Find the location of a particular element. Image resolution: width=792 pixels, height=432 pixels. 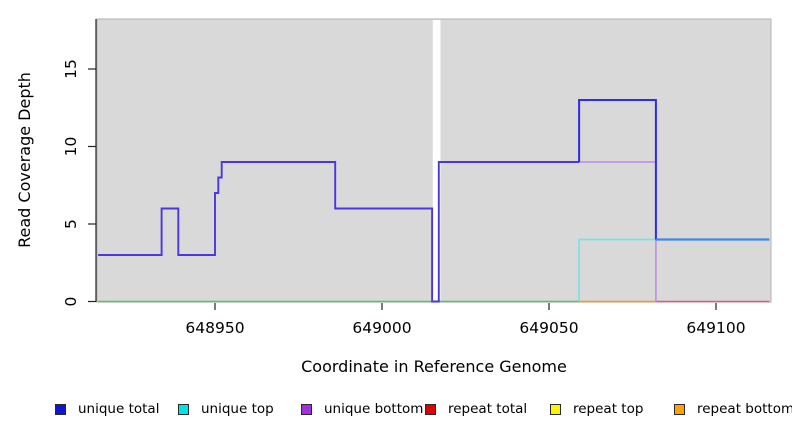

legend-item-unique-total: unique total is located at coordinates (107, 409).